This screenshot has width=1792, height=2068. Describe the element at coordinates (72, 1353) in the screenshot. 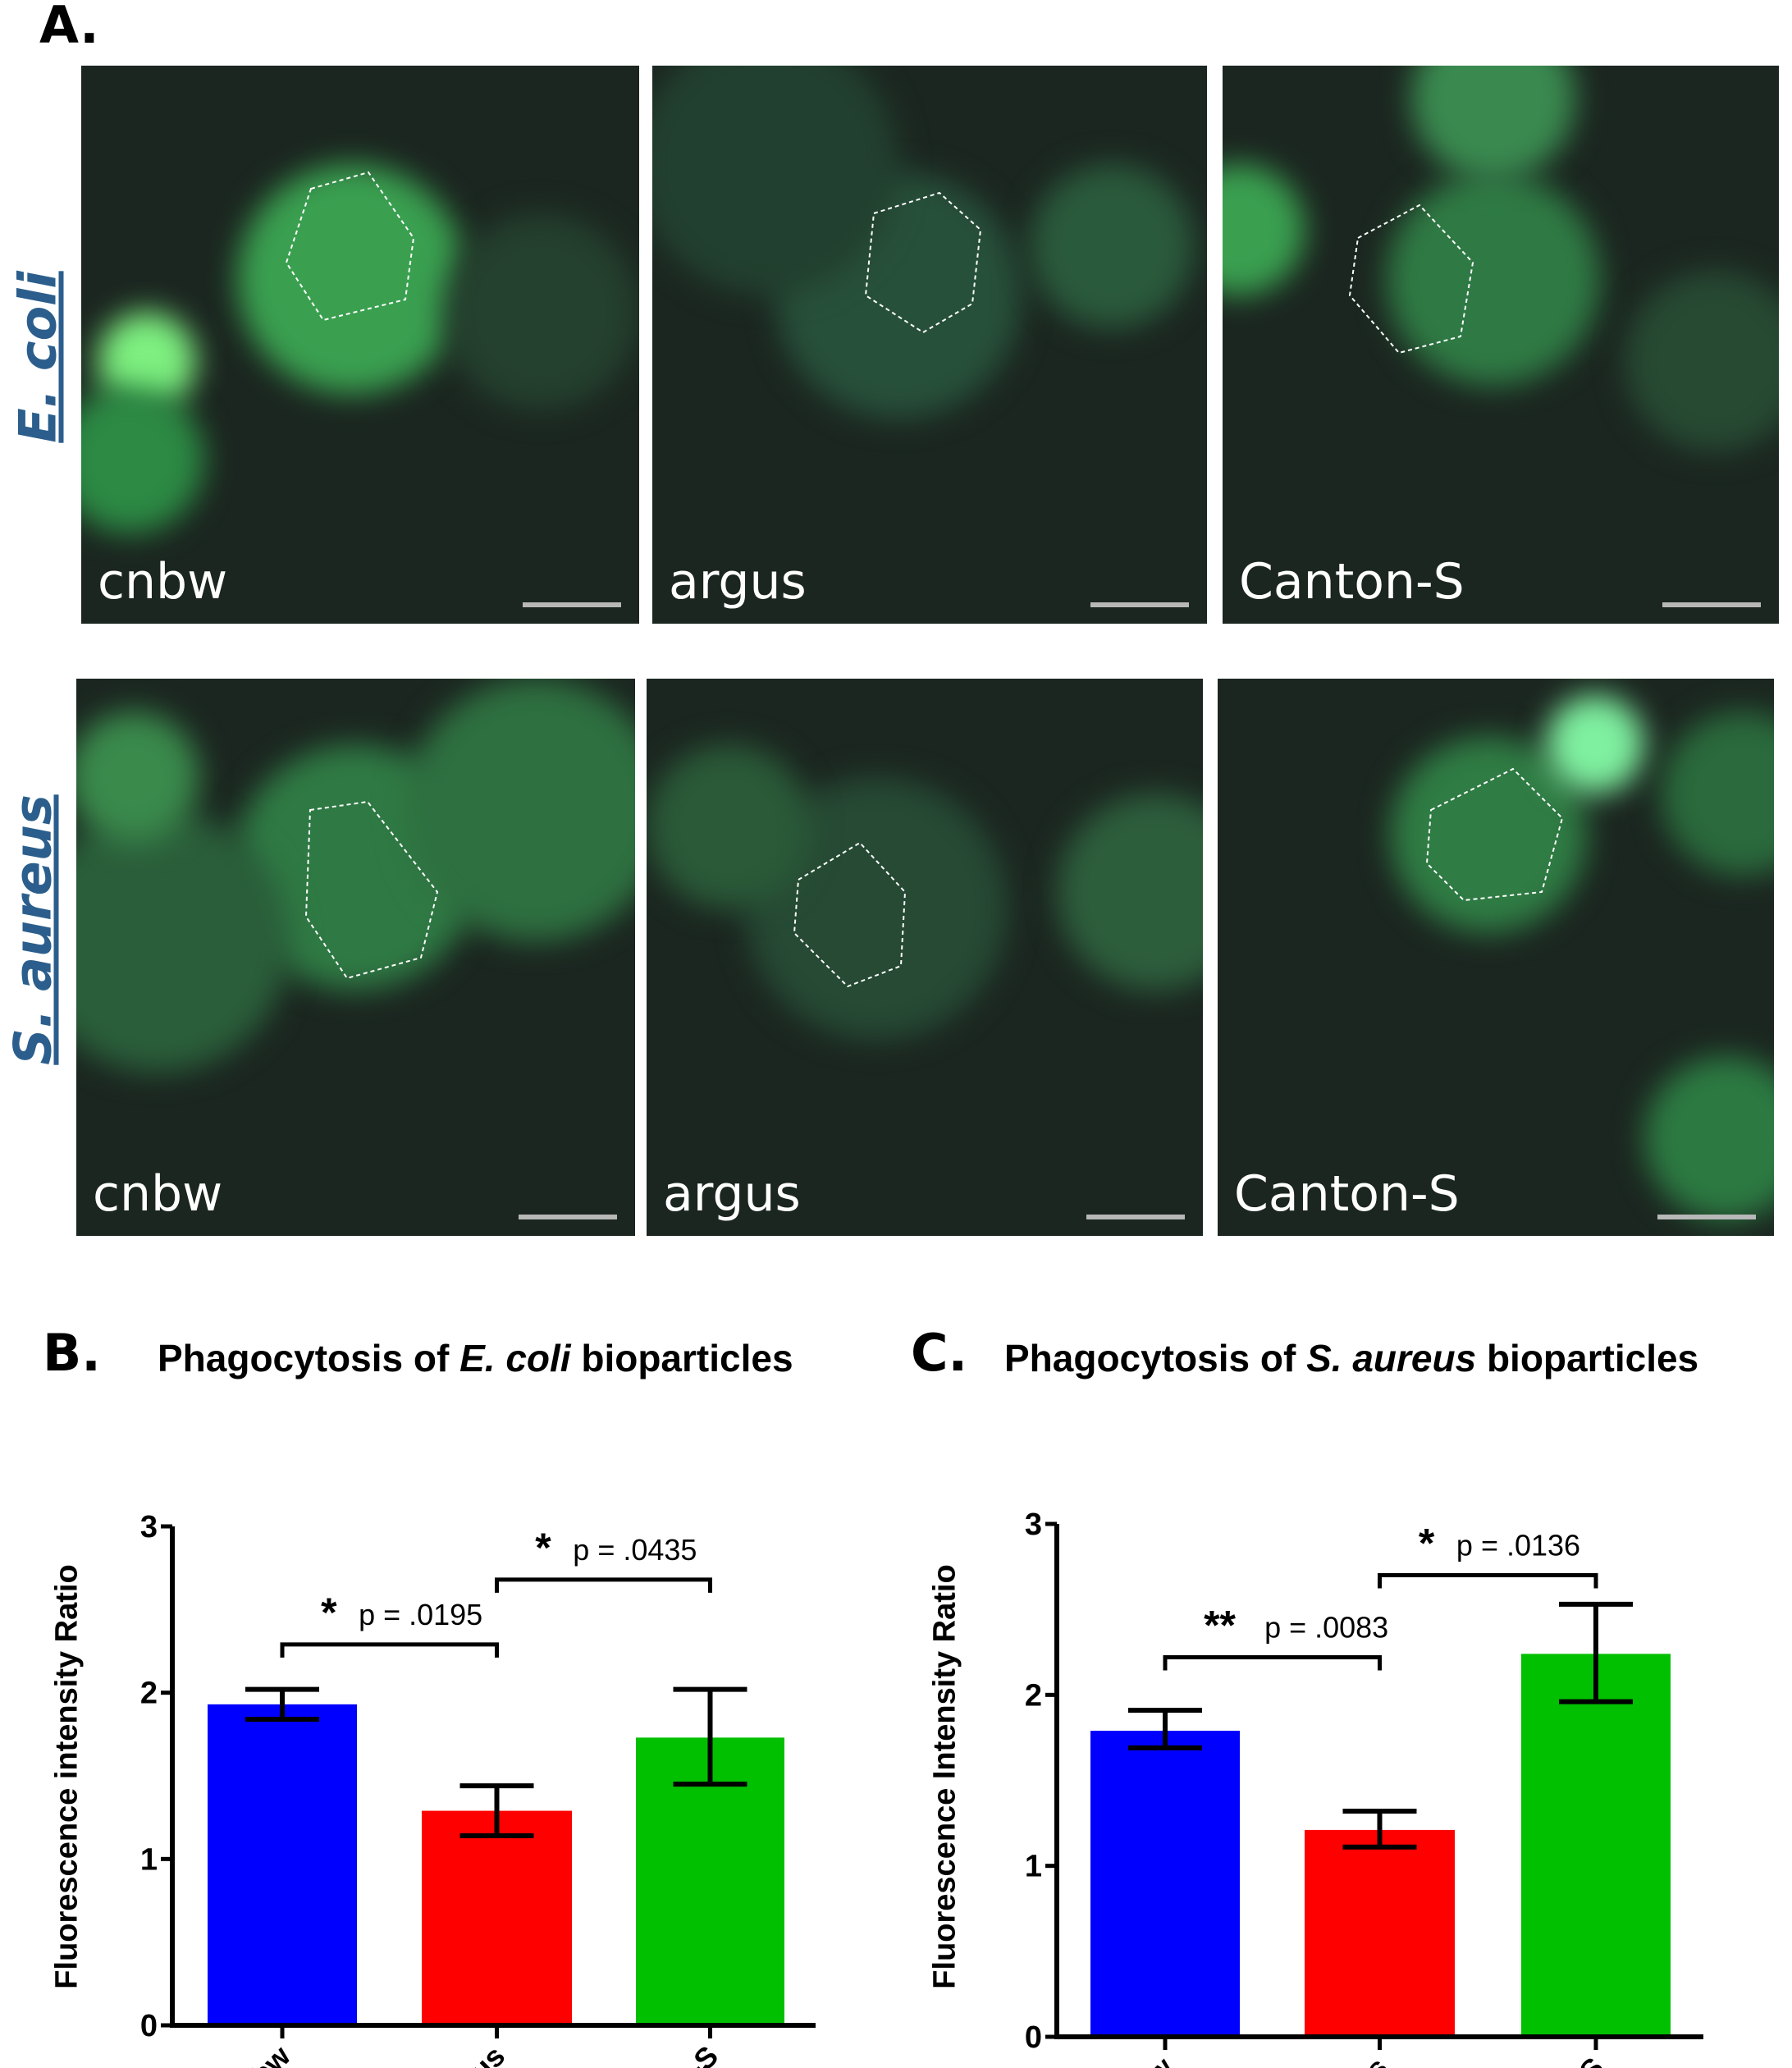

I see `panel-label-b: B.` at that location.